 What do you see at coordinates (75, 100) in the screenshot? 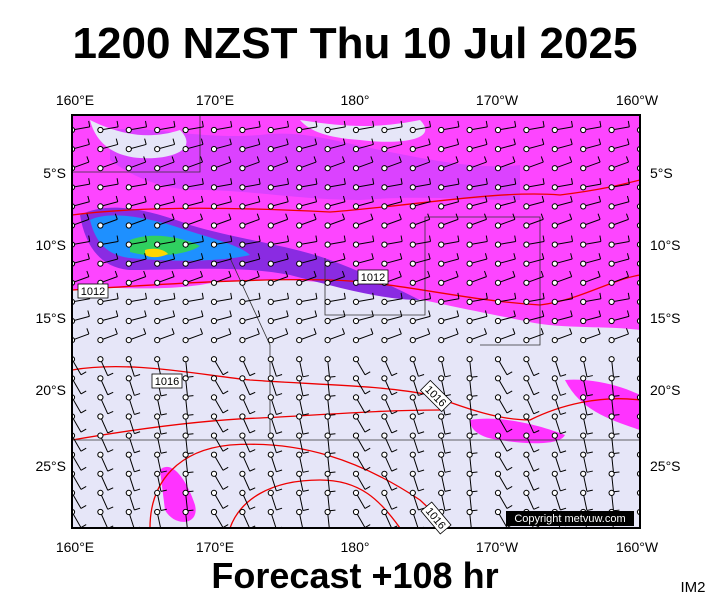
I see `lon-label: 160°E` at bounding box center [75, 100].